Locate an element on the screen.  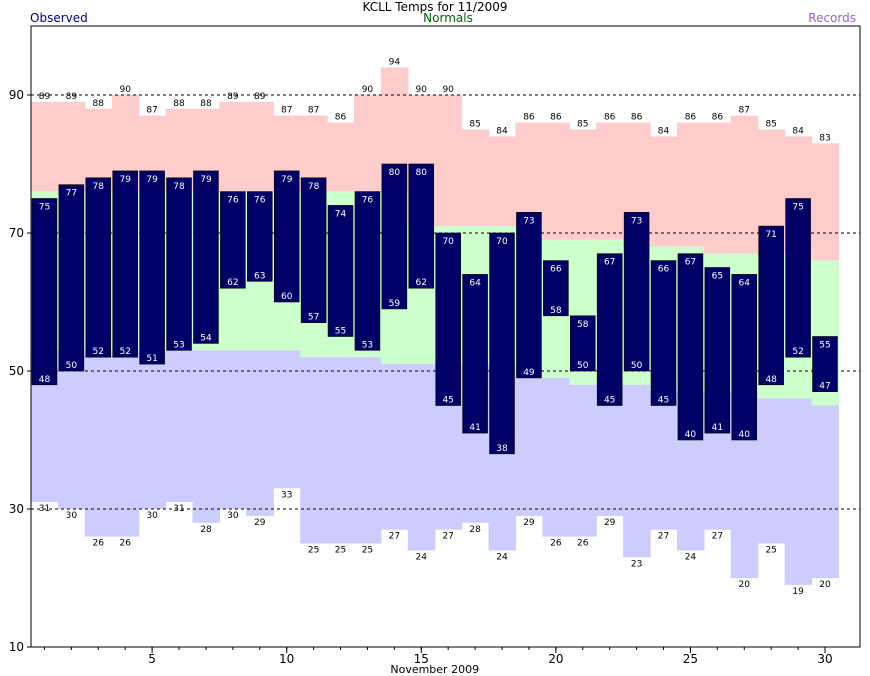
observed-low-label: 50 is located at coordinates (72, 366).